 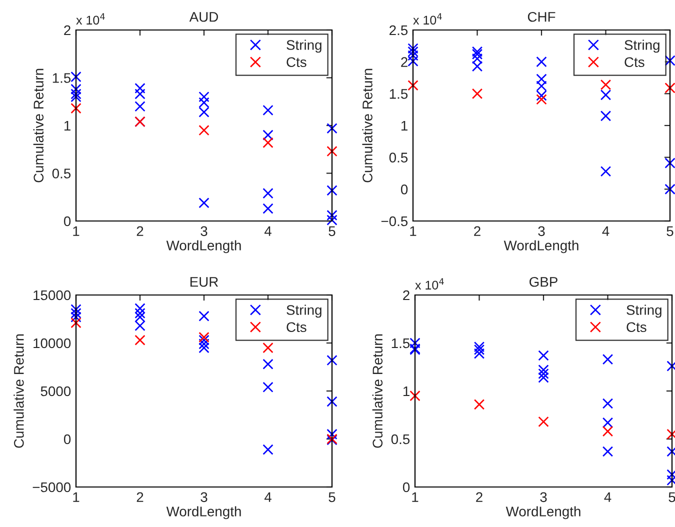 I want to click on y-tick-label: −0.5, so click(x=394, y=221).